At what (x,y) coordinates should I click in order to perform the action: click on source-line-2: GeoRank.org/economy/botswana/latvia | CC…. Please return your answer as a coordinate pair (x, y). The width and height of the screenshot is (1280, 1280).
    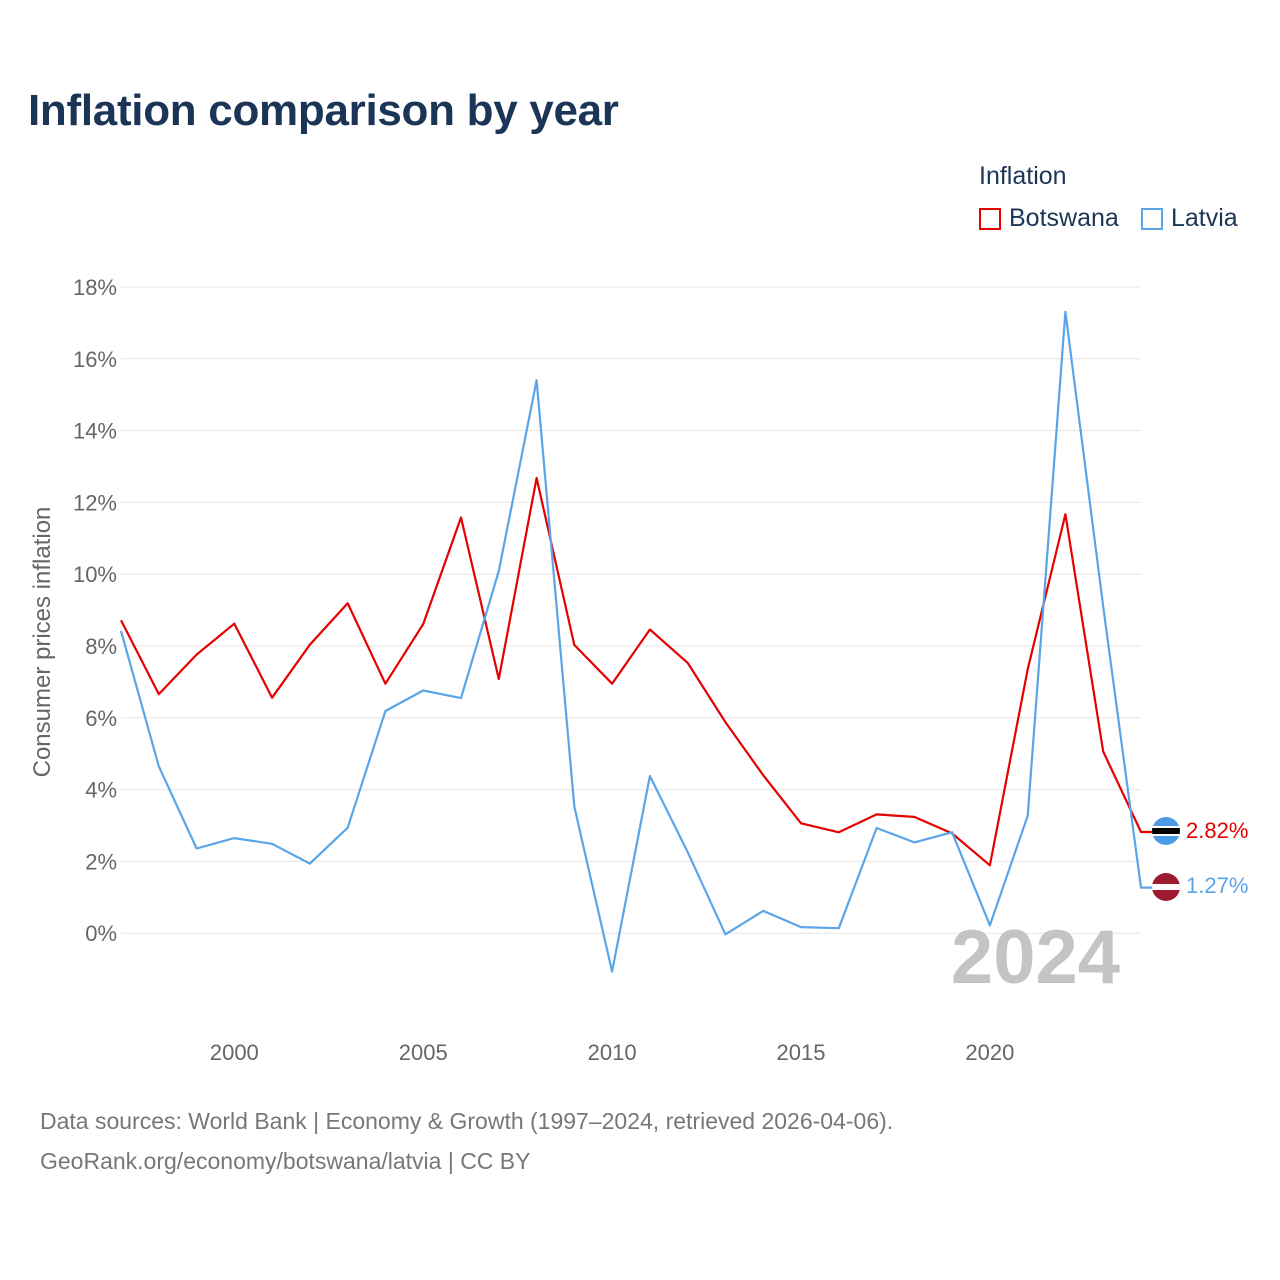
    Looking at the image, I should click on (285, 1161).